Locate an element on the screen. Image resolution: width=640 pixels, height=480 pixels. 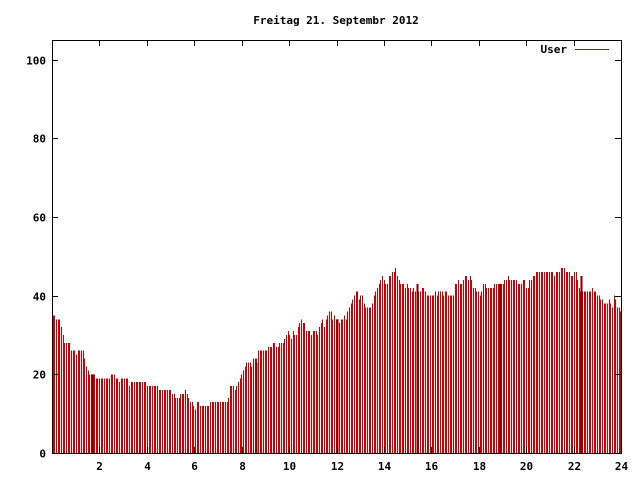
x-tick-label: 8 is located at coordinates (242, 466).